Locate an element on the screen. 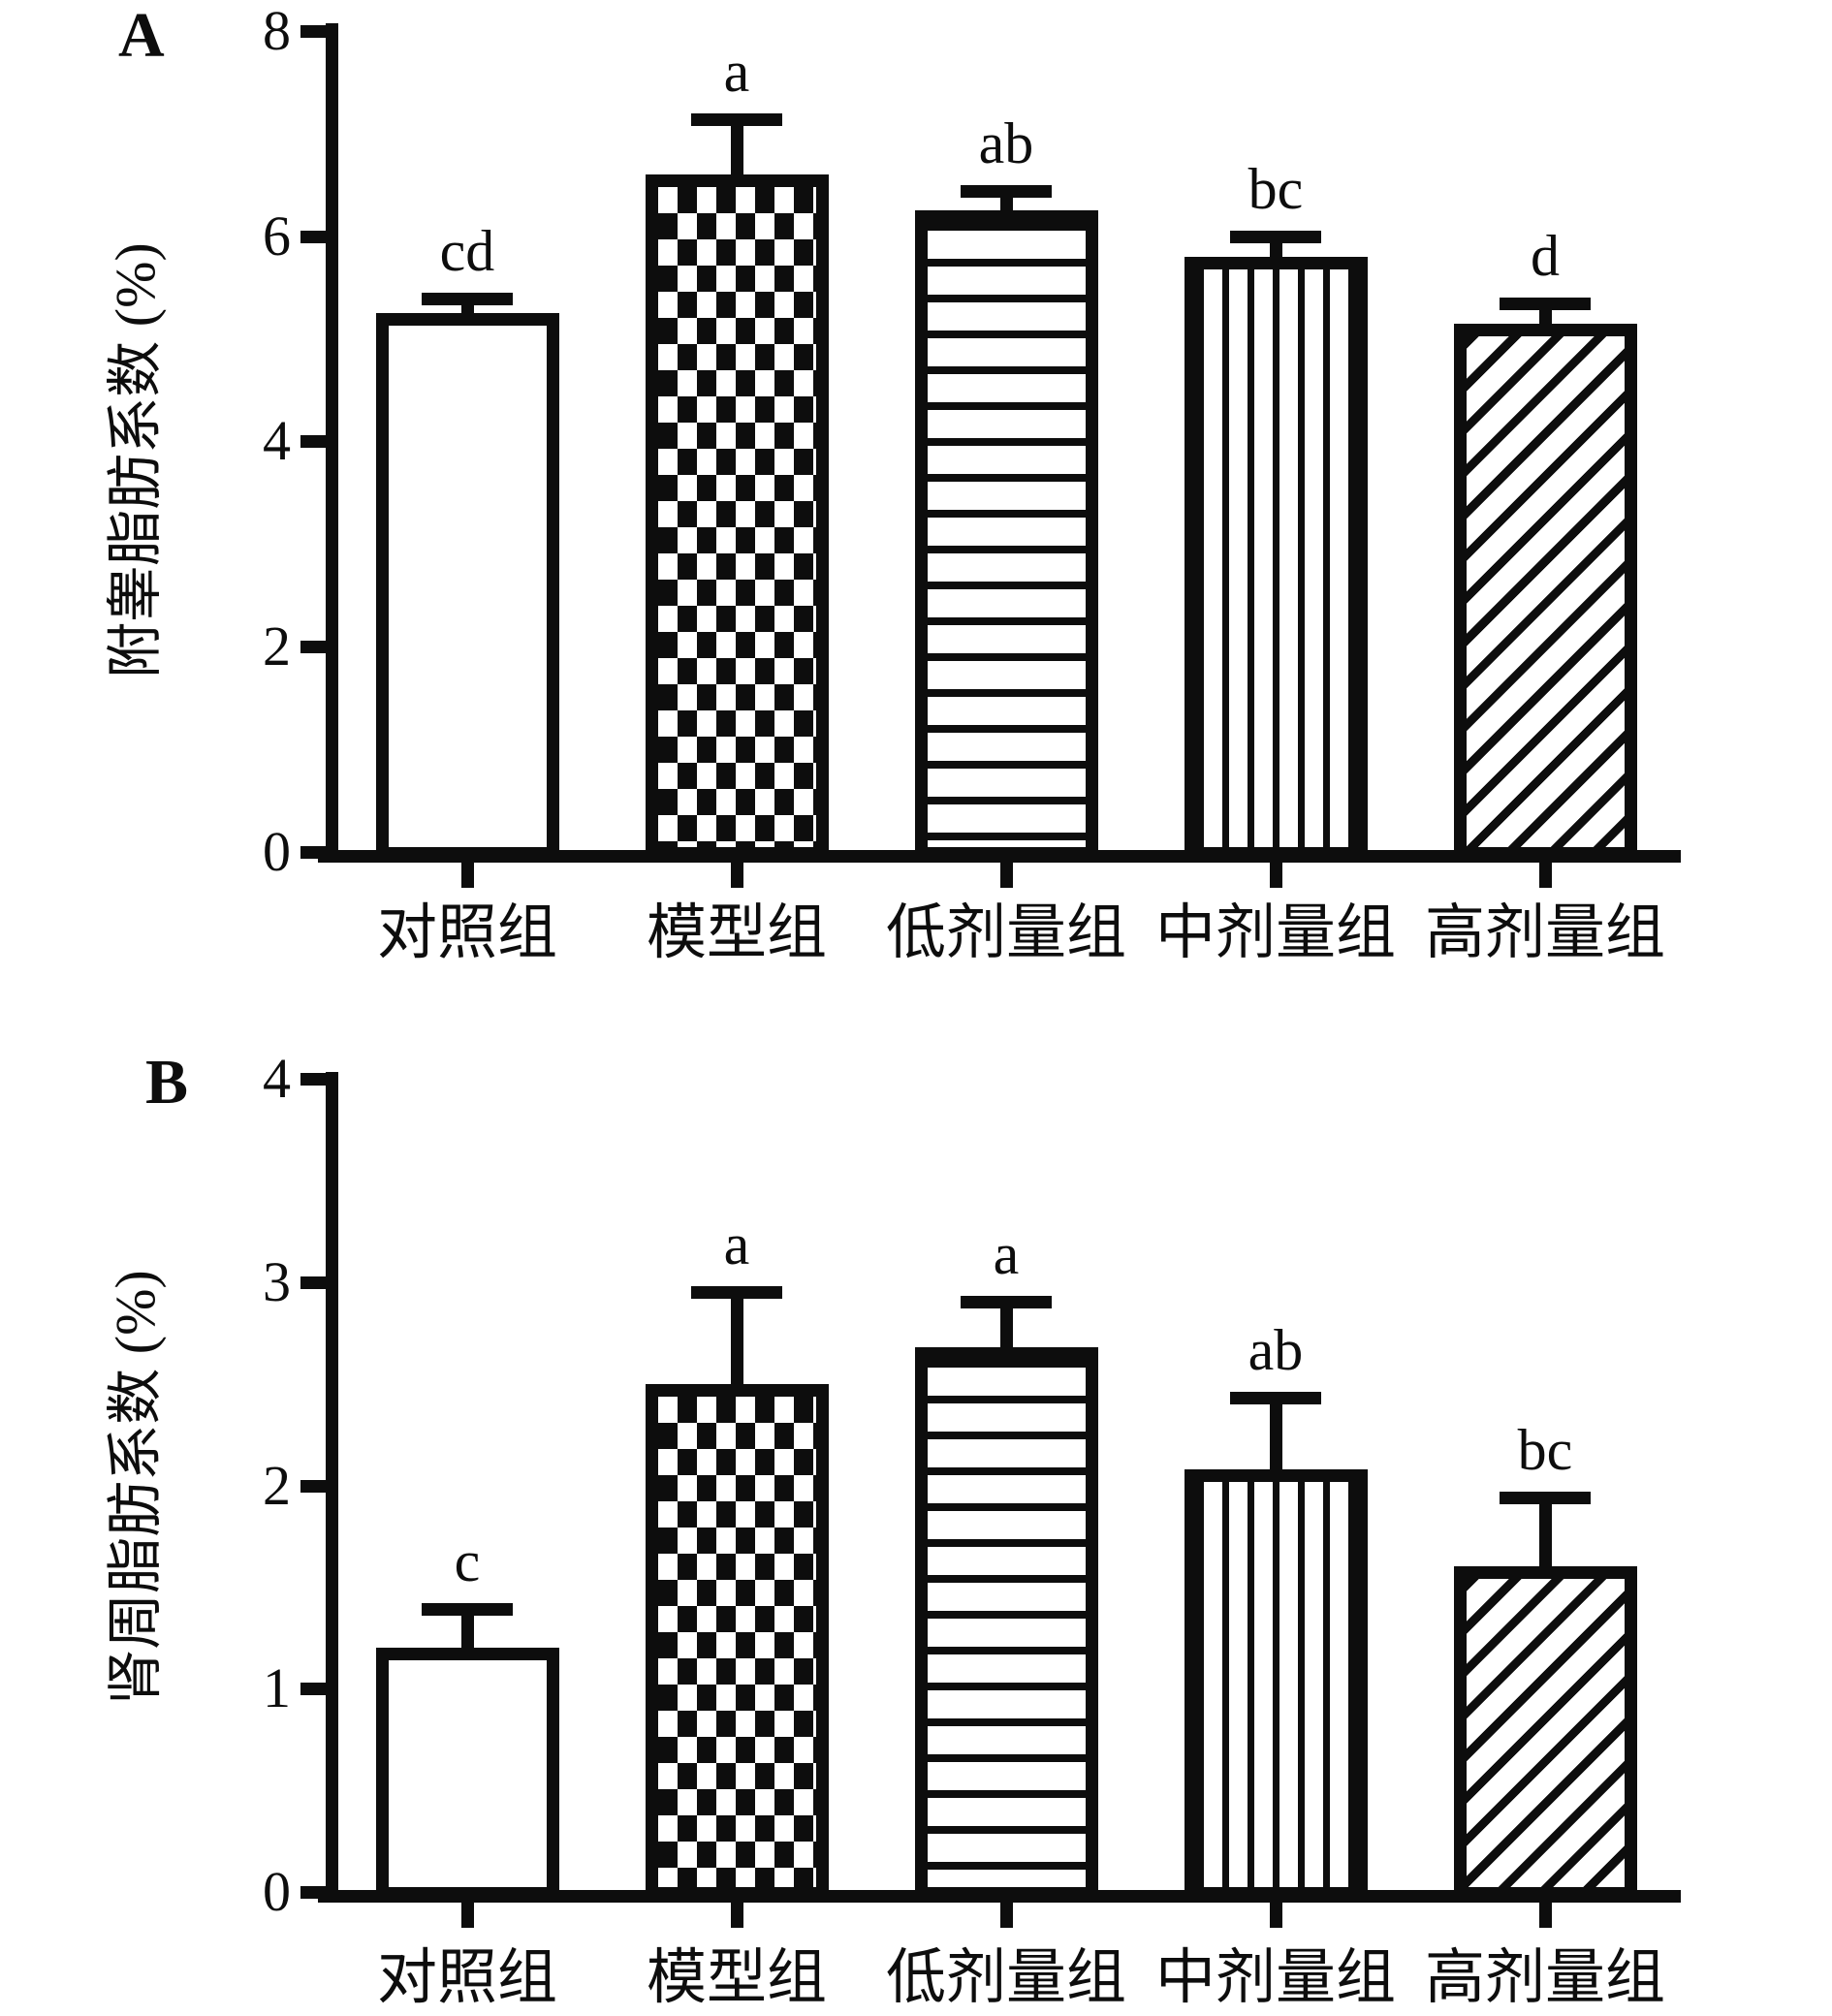 The width and height of the screenshot is (1832, 2016). y-tick-label: 6 is located at coordinates (277, 237).